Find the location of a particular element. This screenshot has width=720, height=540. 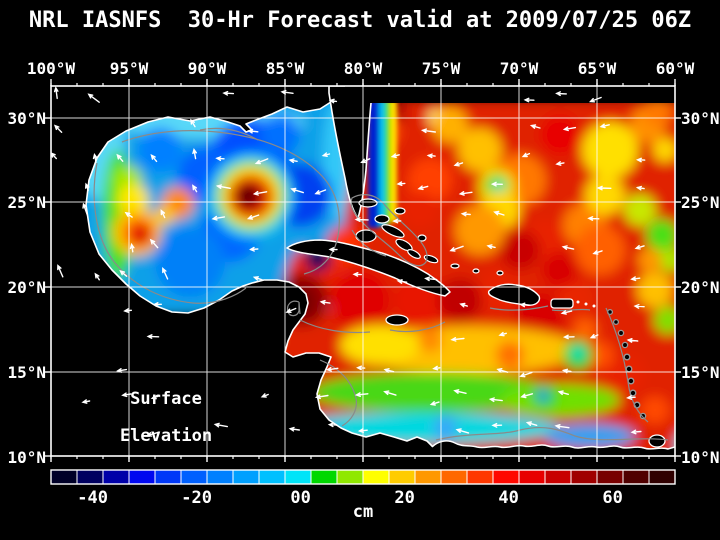

colorbar-tick-label: -20 is located at coordinates (196, 498).